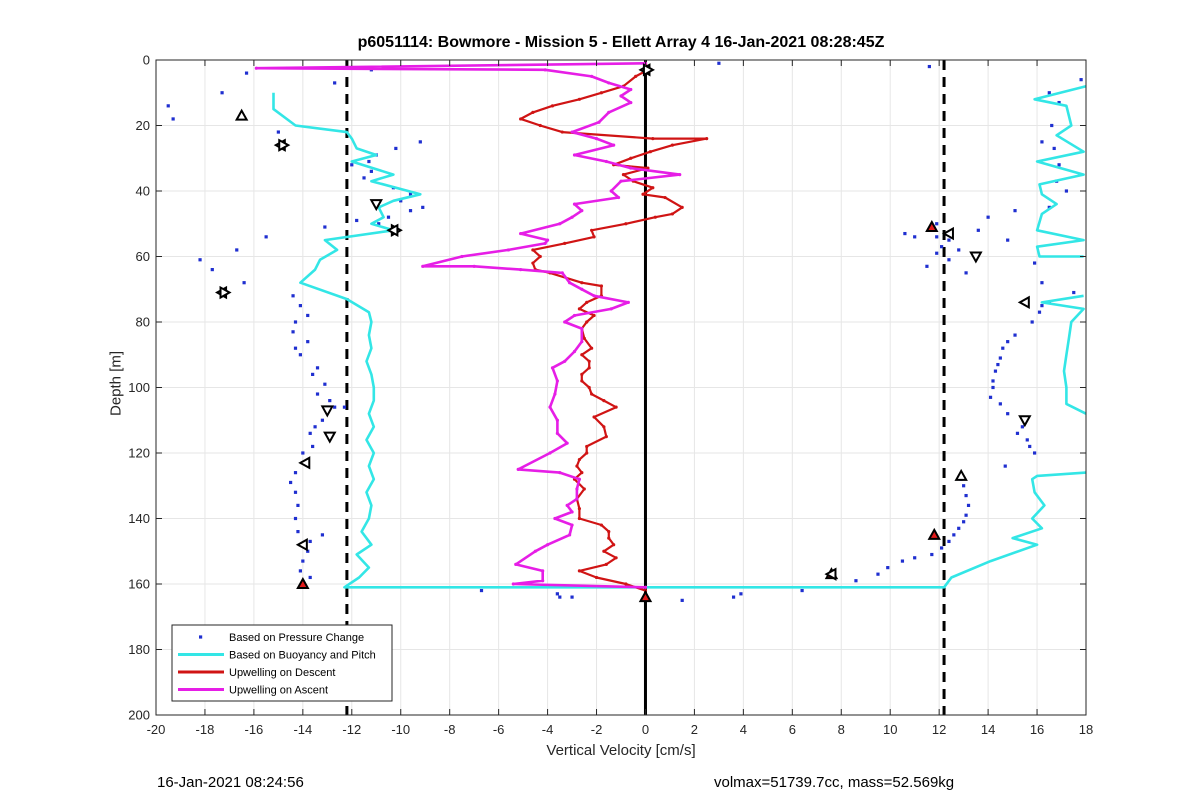 This screenshot has height=804, width=1200. Describe the element at coordinates (143, 322) in the screenshot. I see `y-tick-label: 80` at that location.